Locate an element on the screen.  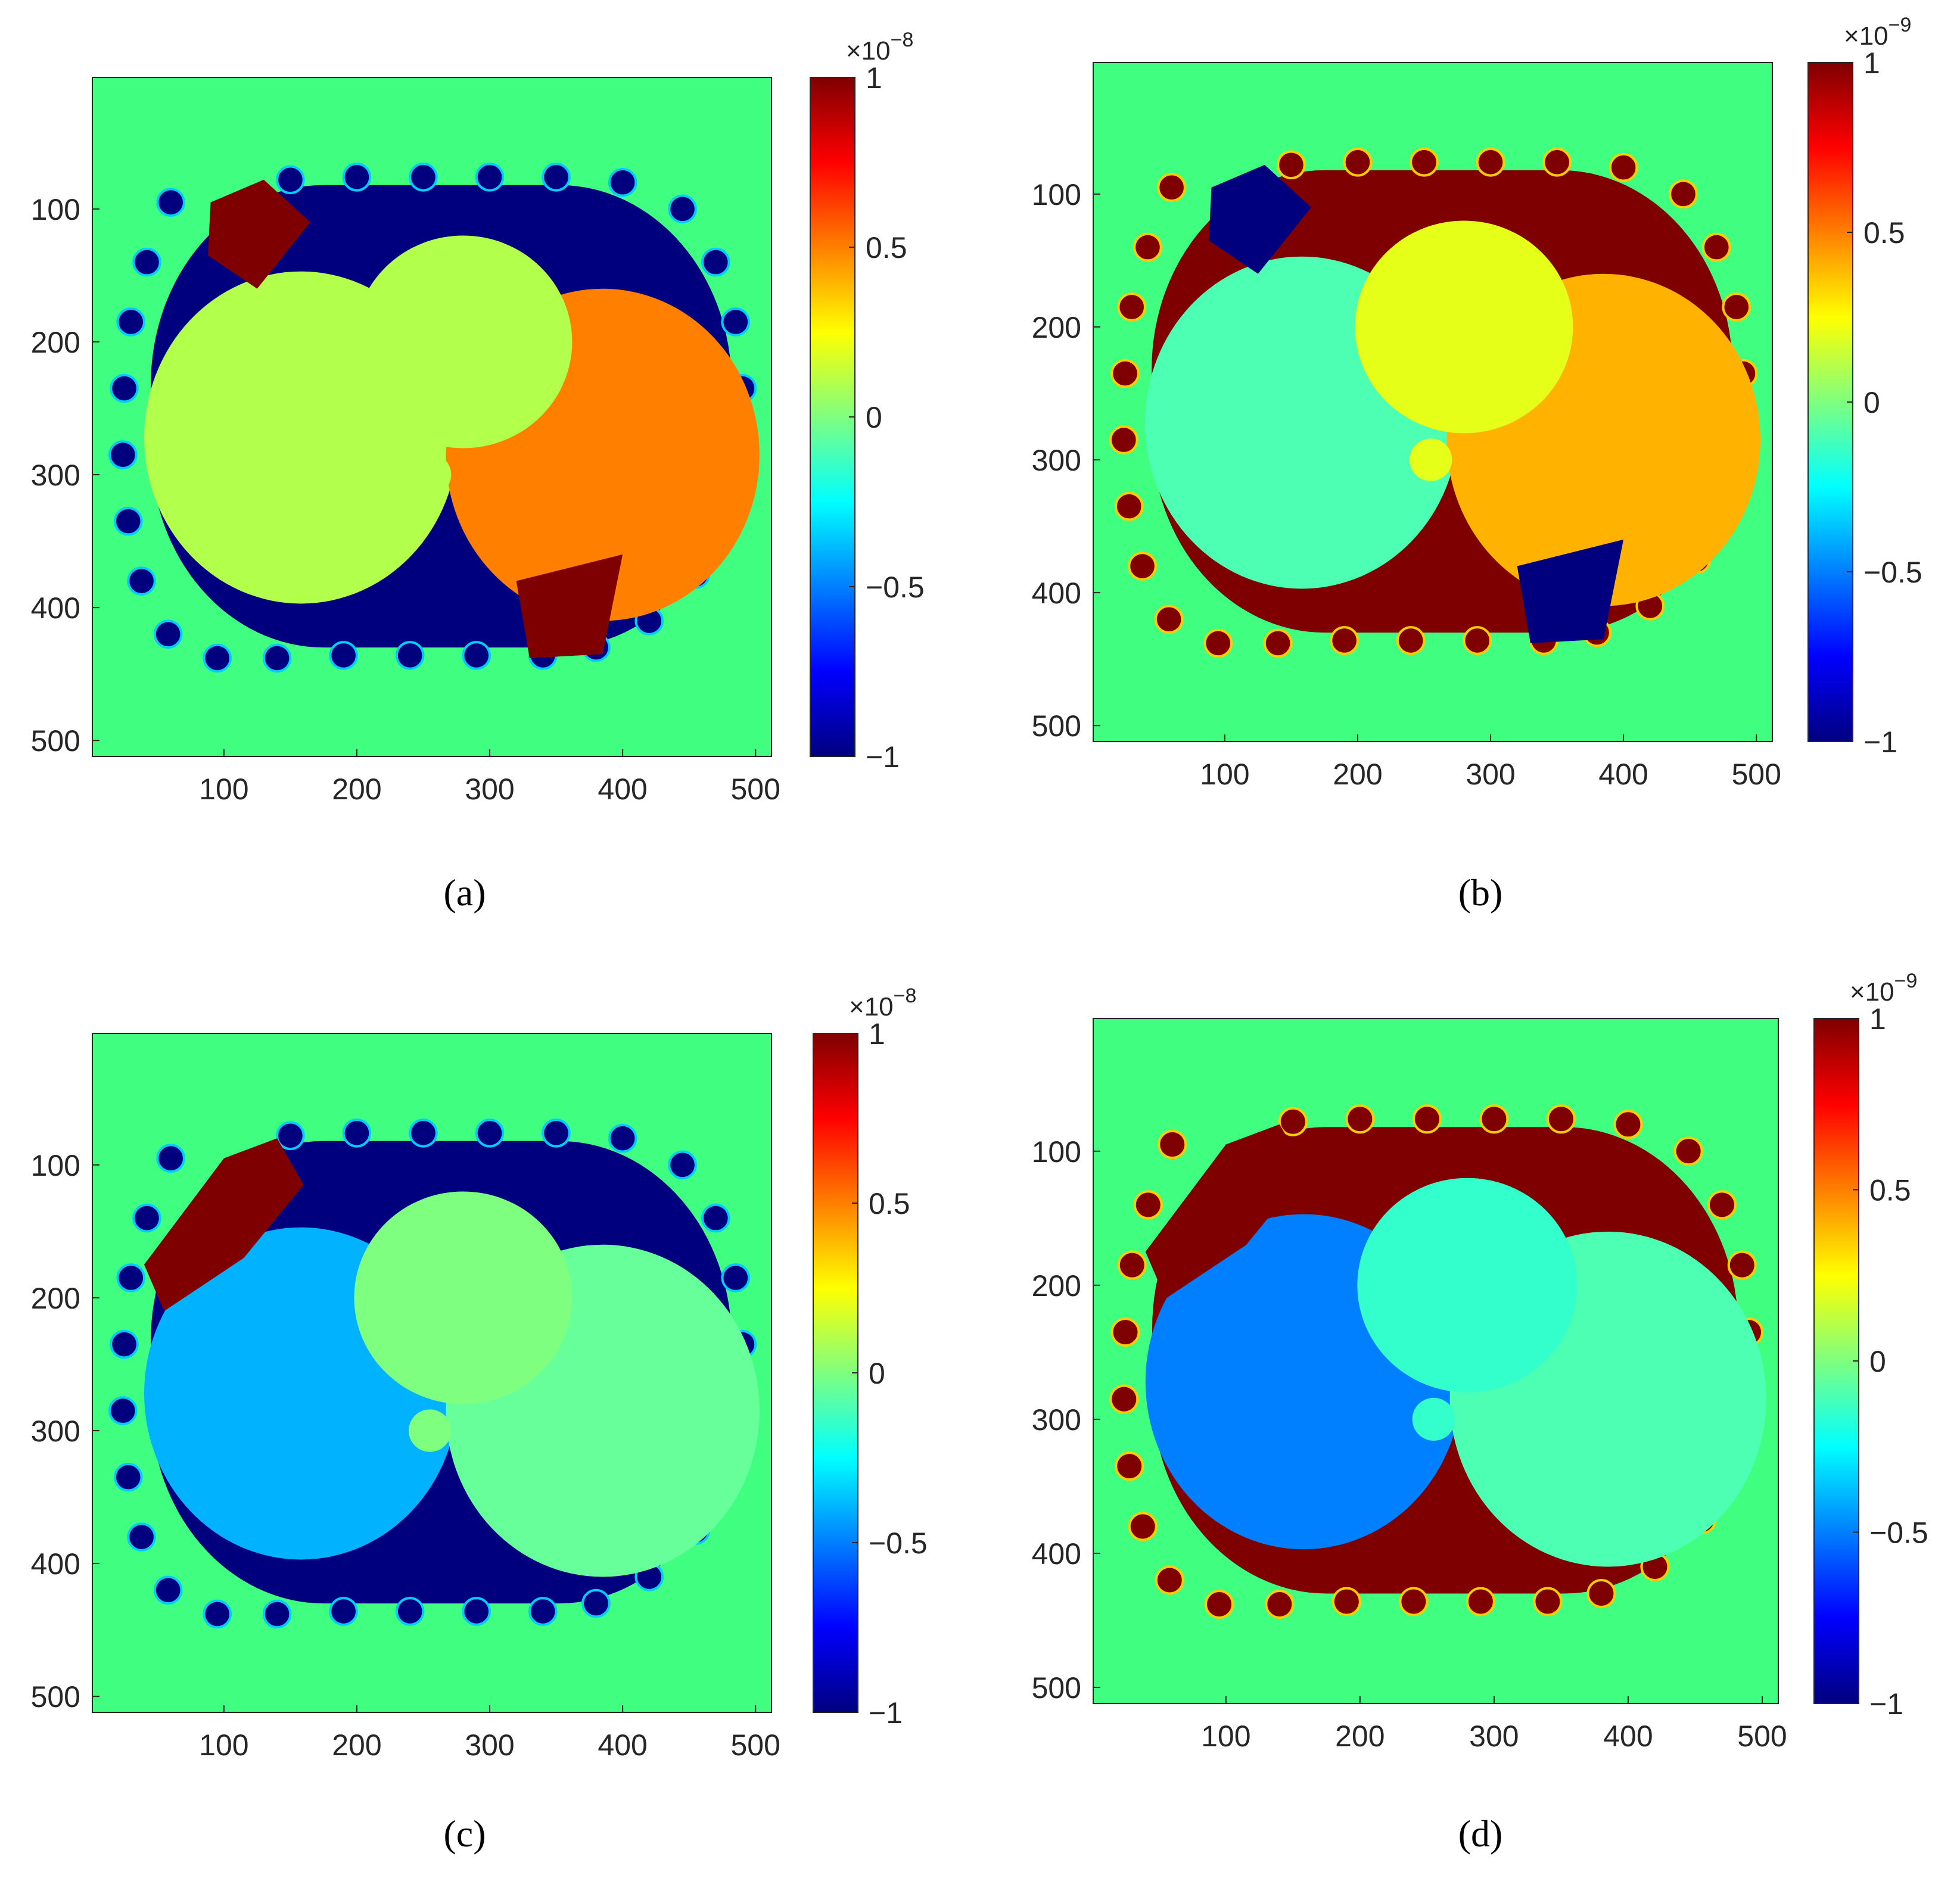
y-tick-label: 500 is located at coordinates (1056, 726).